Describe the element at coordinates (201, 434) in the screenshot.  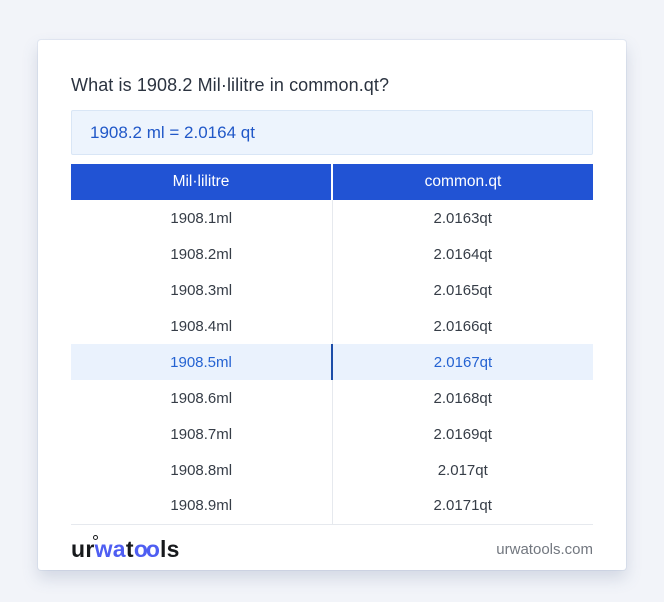
I see `cell-millilitre: 1908.7ml` at that location.